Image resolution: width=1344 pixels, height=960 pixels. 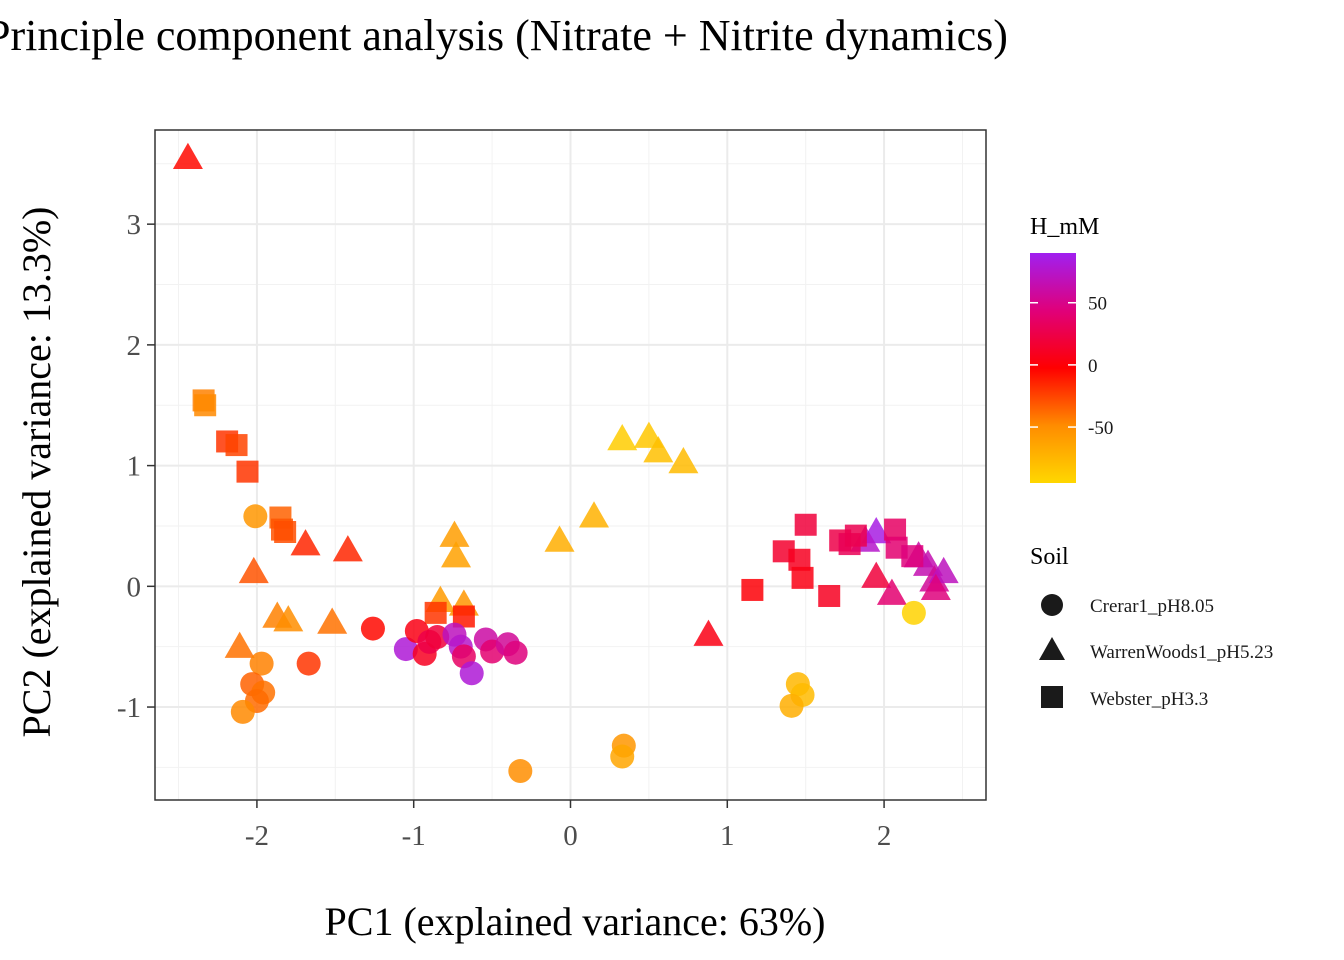 What do you see at coordinates (884, 836) in the screenshot?
I see `x-tick-label: 2` at bounding box center [884, 836].